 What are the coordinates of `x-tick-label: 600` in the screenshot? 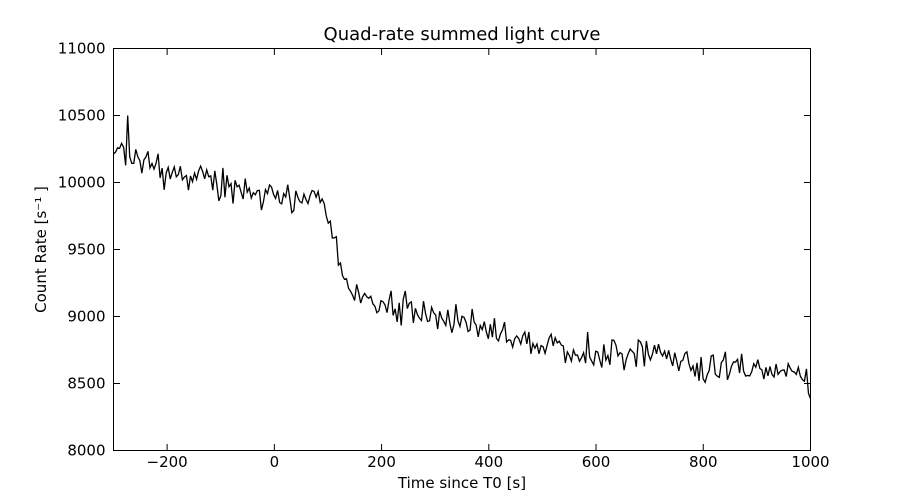 It's located at (596, 462).